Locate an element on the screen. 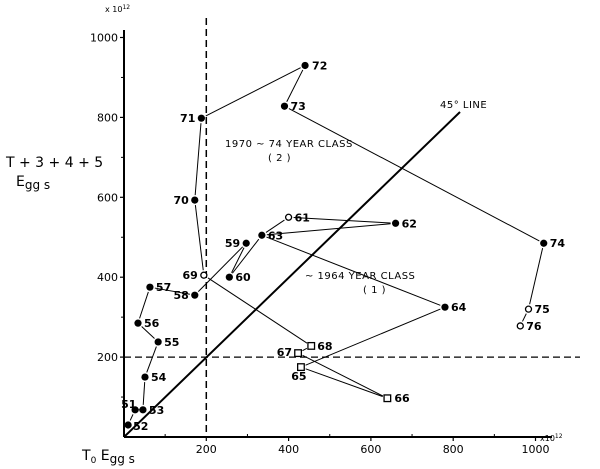 This screenshot has height=469, width=600. data-point-67: 67 is located at coordinates (290, 352).